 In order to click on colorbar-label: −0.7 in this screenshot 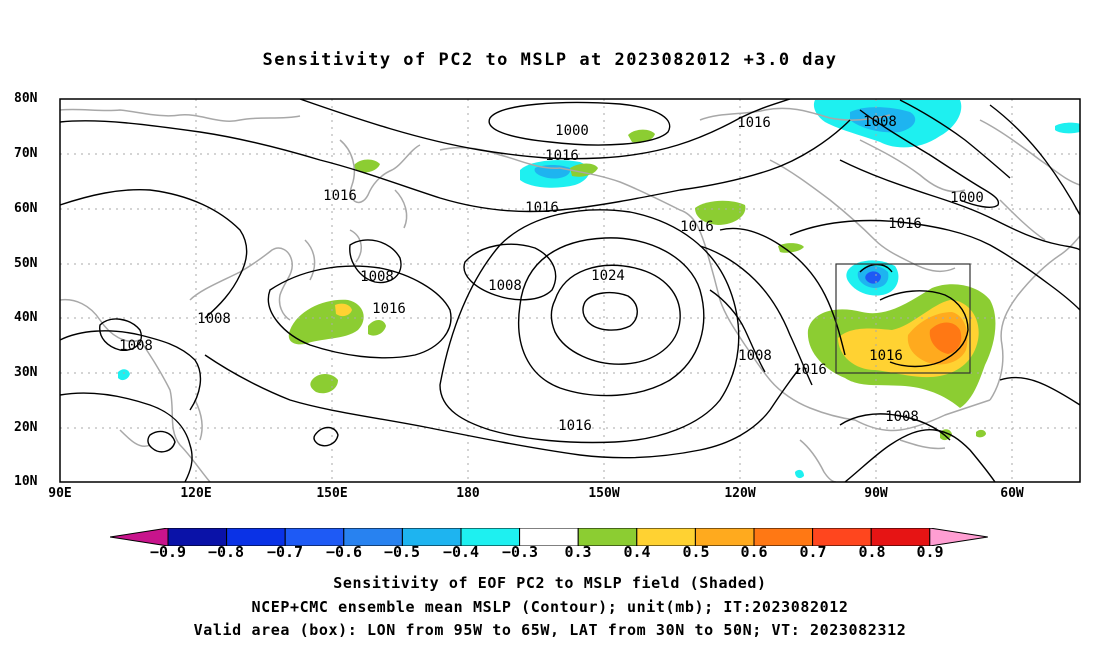, I will do `click(285, 552)`.